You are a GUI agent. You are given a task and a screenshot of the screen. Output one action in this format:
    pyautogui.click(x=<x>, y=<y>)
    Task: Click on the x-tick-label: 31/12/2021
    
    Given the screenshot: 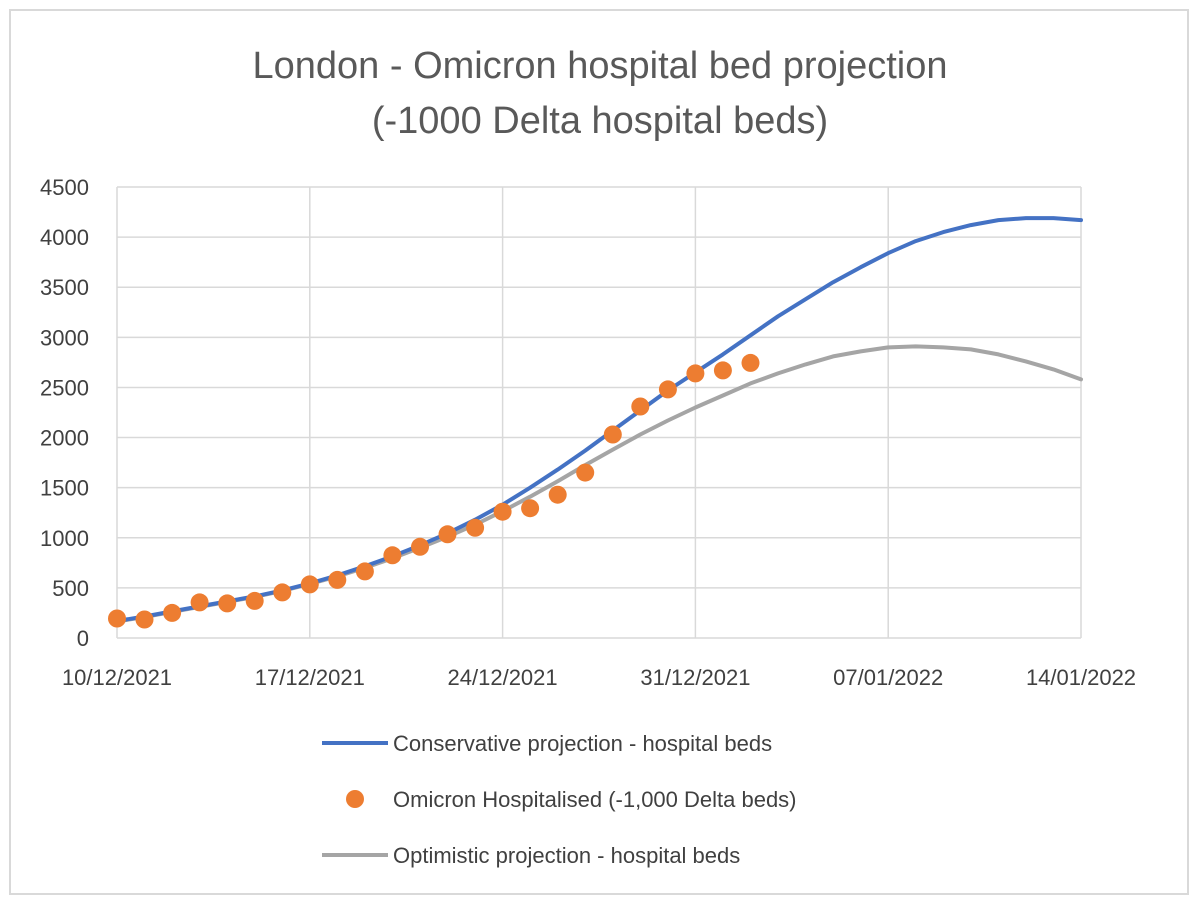 What is the action you would take?
    pyautogui.click(x=695, y=677)
    